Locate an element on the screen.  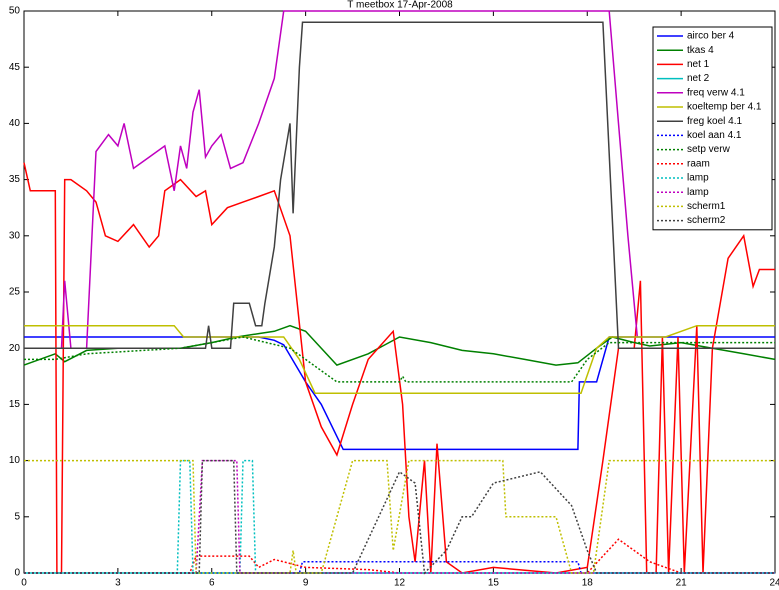
x-tick-label: 0 is located at coordinates (24, 583).